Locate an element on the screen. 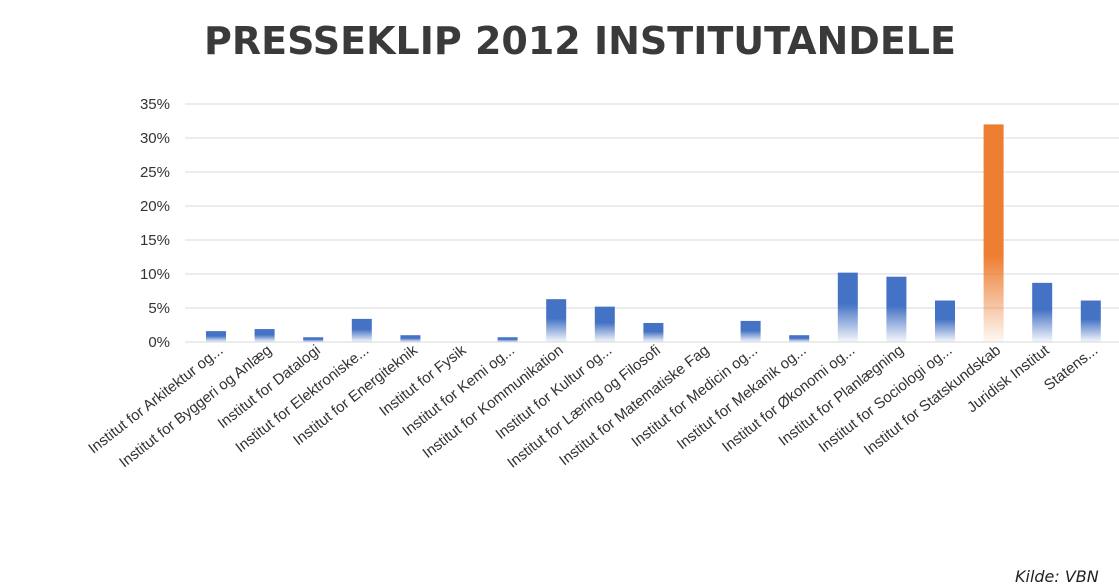 Image resolution: width=1119 pixels, height=588 pixels. x-tick-label: Juridisk Institut is located at coordinates (1008, 378).